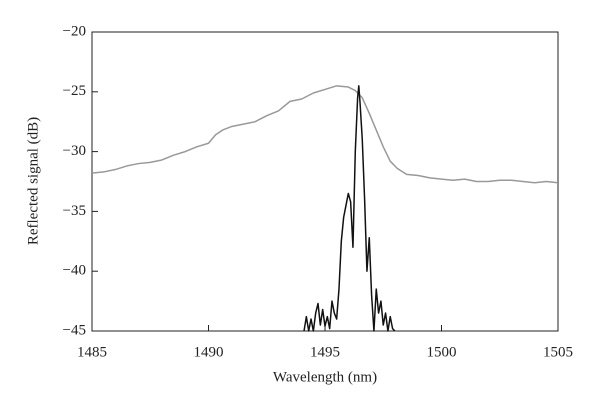  What do you see at coordinates (74, 271) in the screenshot?
I see `y-tick-label: −40` at bounding box center [74, 271].